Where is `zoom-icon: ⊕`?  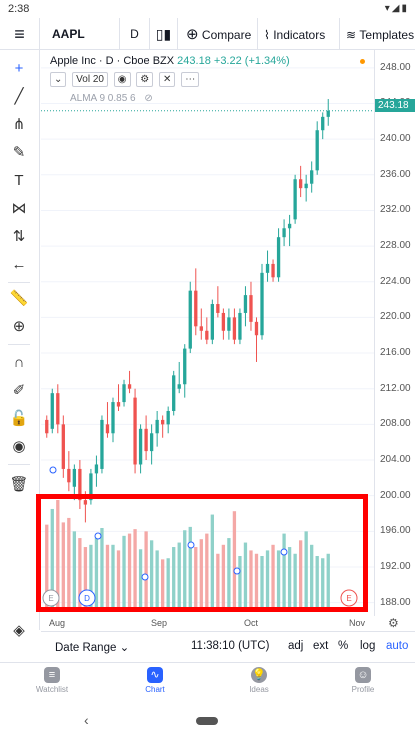 zoom-icon: ⊕ is located at coordinates (19, 326).